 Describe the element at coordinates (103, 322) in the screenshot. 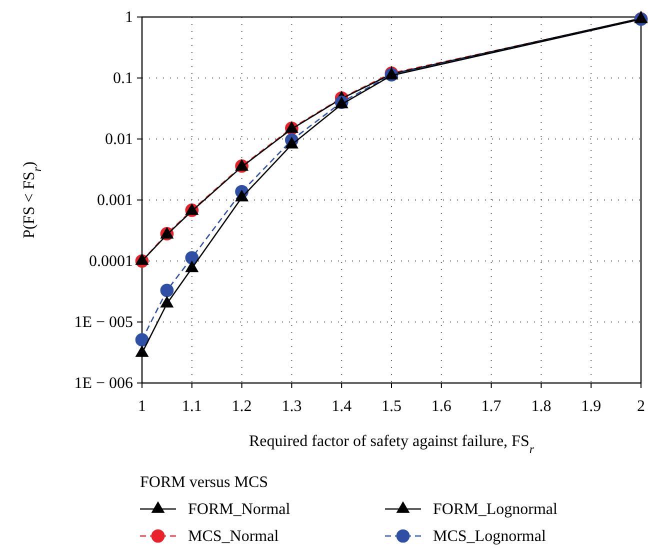

I see `y-tick-label: 1E − 005` at that location.